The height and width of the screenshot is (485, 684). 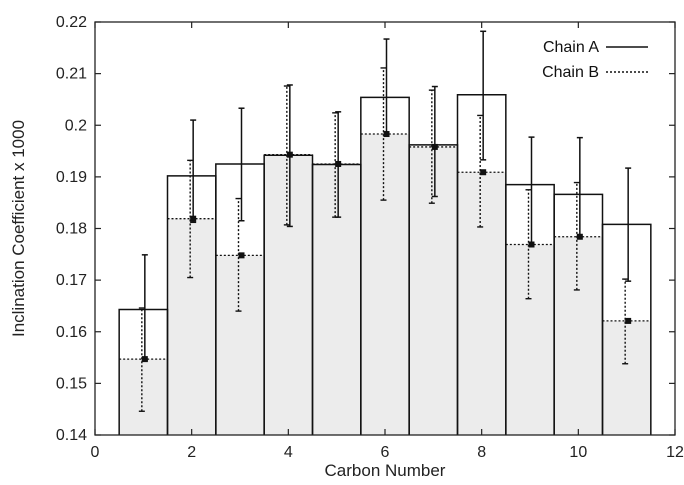 What do you see at coordinates (71, 22) in the screenshot?
I see `y-tick-label: 0.22` at bounding box center [71, 22].